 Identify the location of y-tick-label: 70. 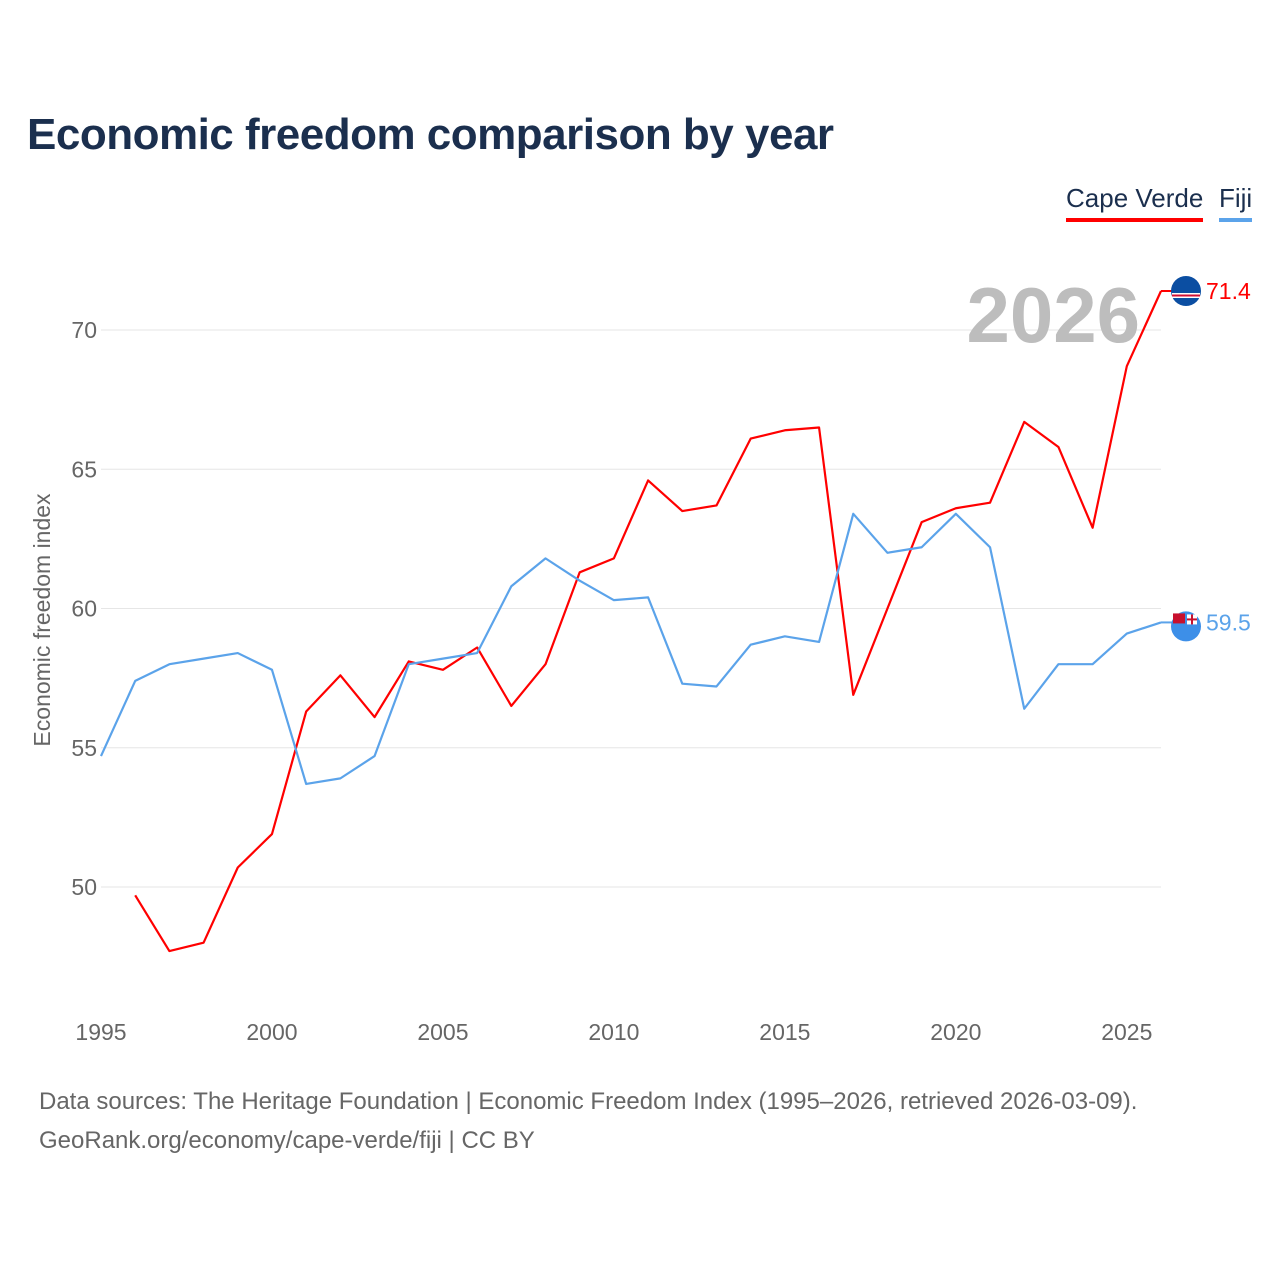
(84, 330).